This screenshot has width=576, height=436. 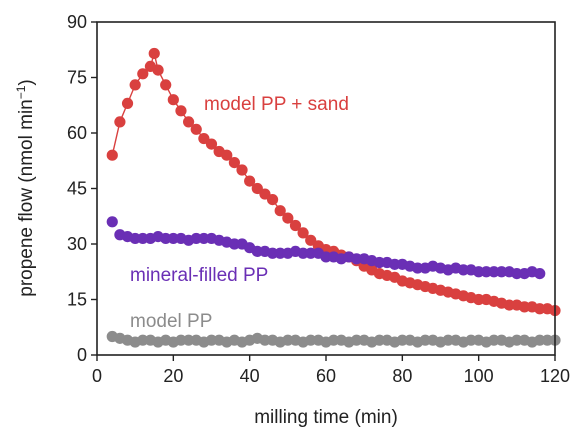 I want to click on y-axis: 0 15 30 45 60 75 90, so click(x=82, y=188).